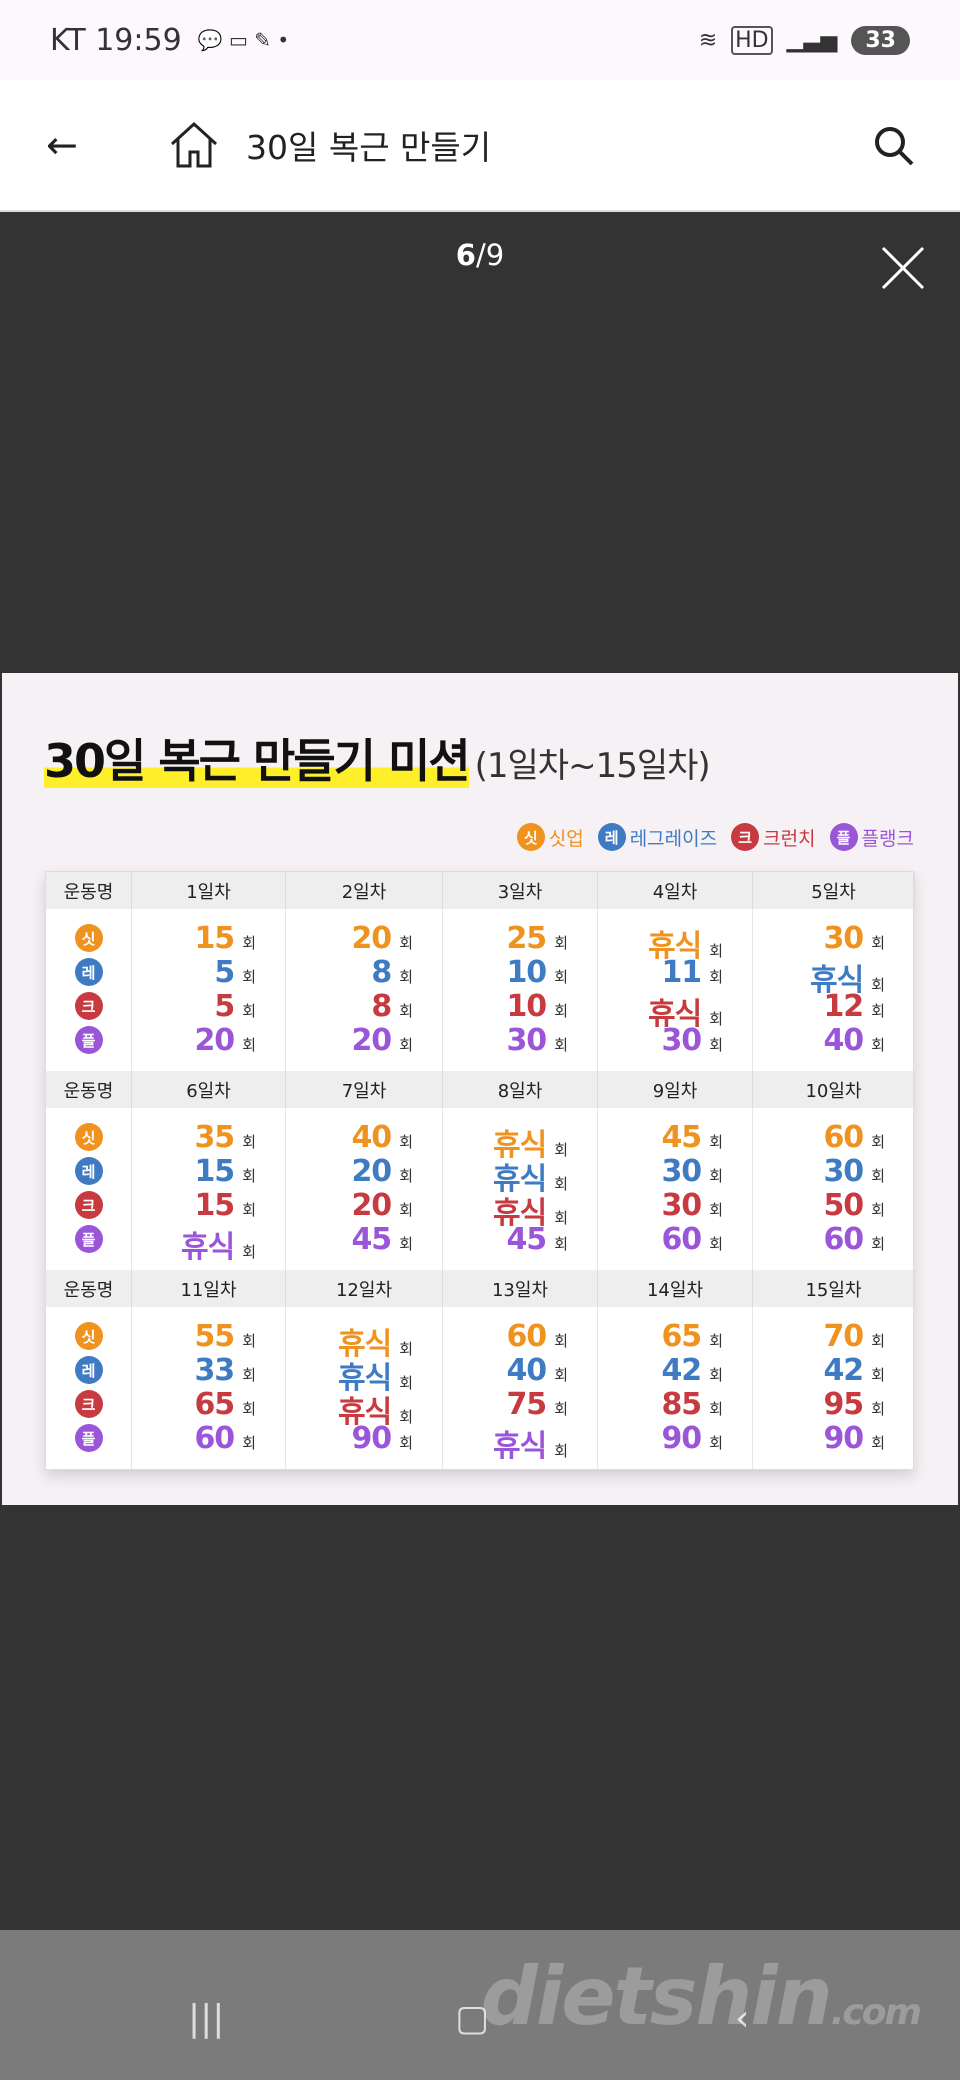 Image resolution: width=960 pixels, height=2080 pixels. What do you see at coordinates (537, 1404) in the screenshot?
I see `rep-count: 75 회` at bounding box center [537, 1404].